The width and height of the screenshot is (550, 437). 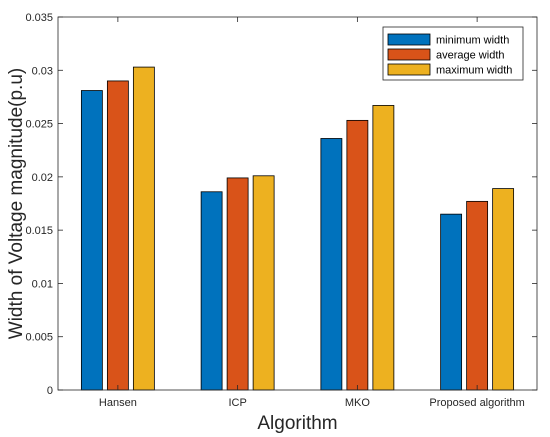 What do you see at coordinates (39, 231) in the screenshot?
I see `y-tick-label: 0.015` at bounding box center [39, 231].